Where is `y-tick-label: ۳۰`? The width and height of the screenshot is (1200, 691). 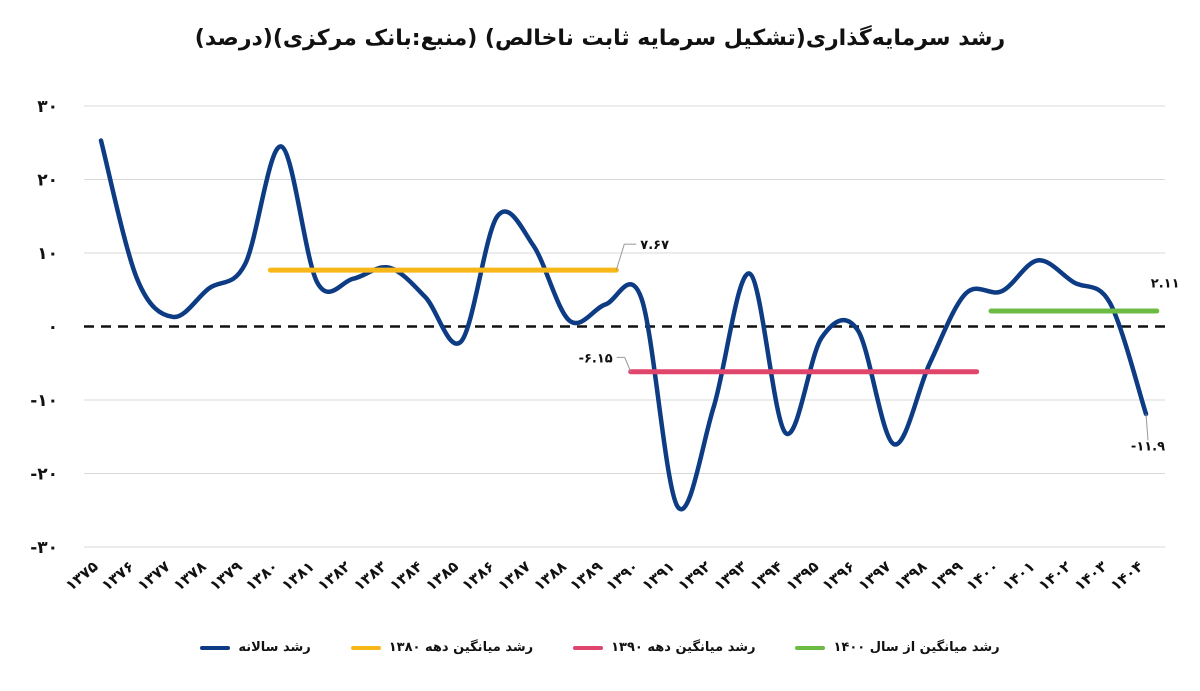
y-tick-label: ۳۰ is located at coordinates (47, 107).